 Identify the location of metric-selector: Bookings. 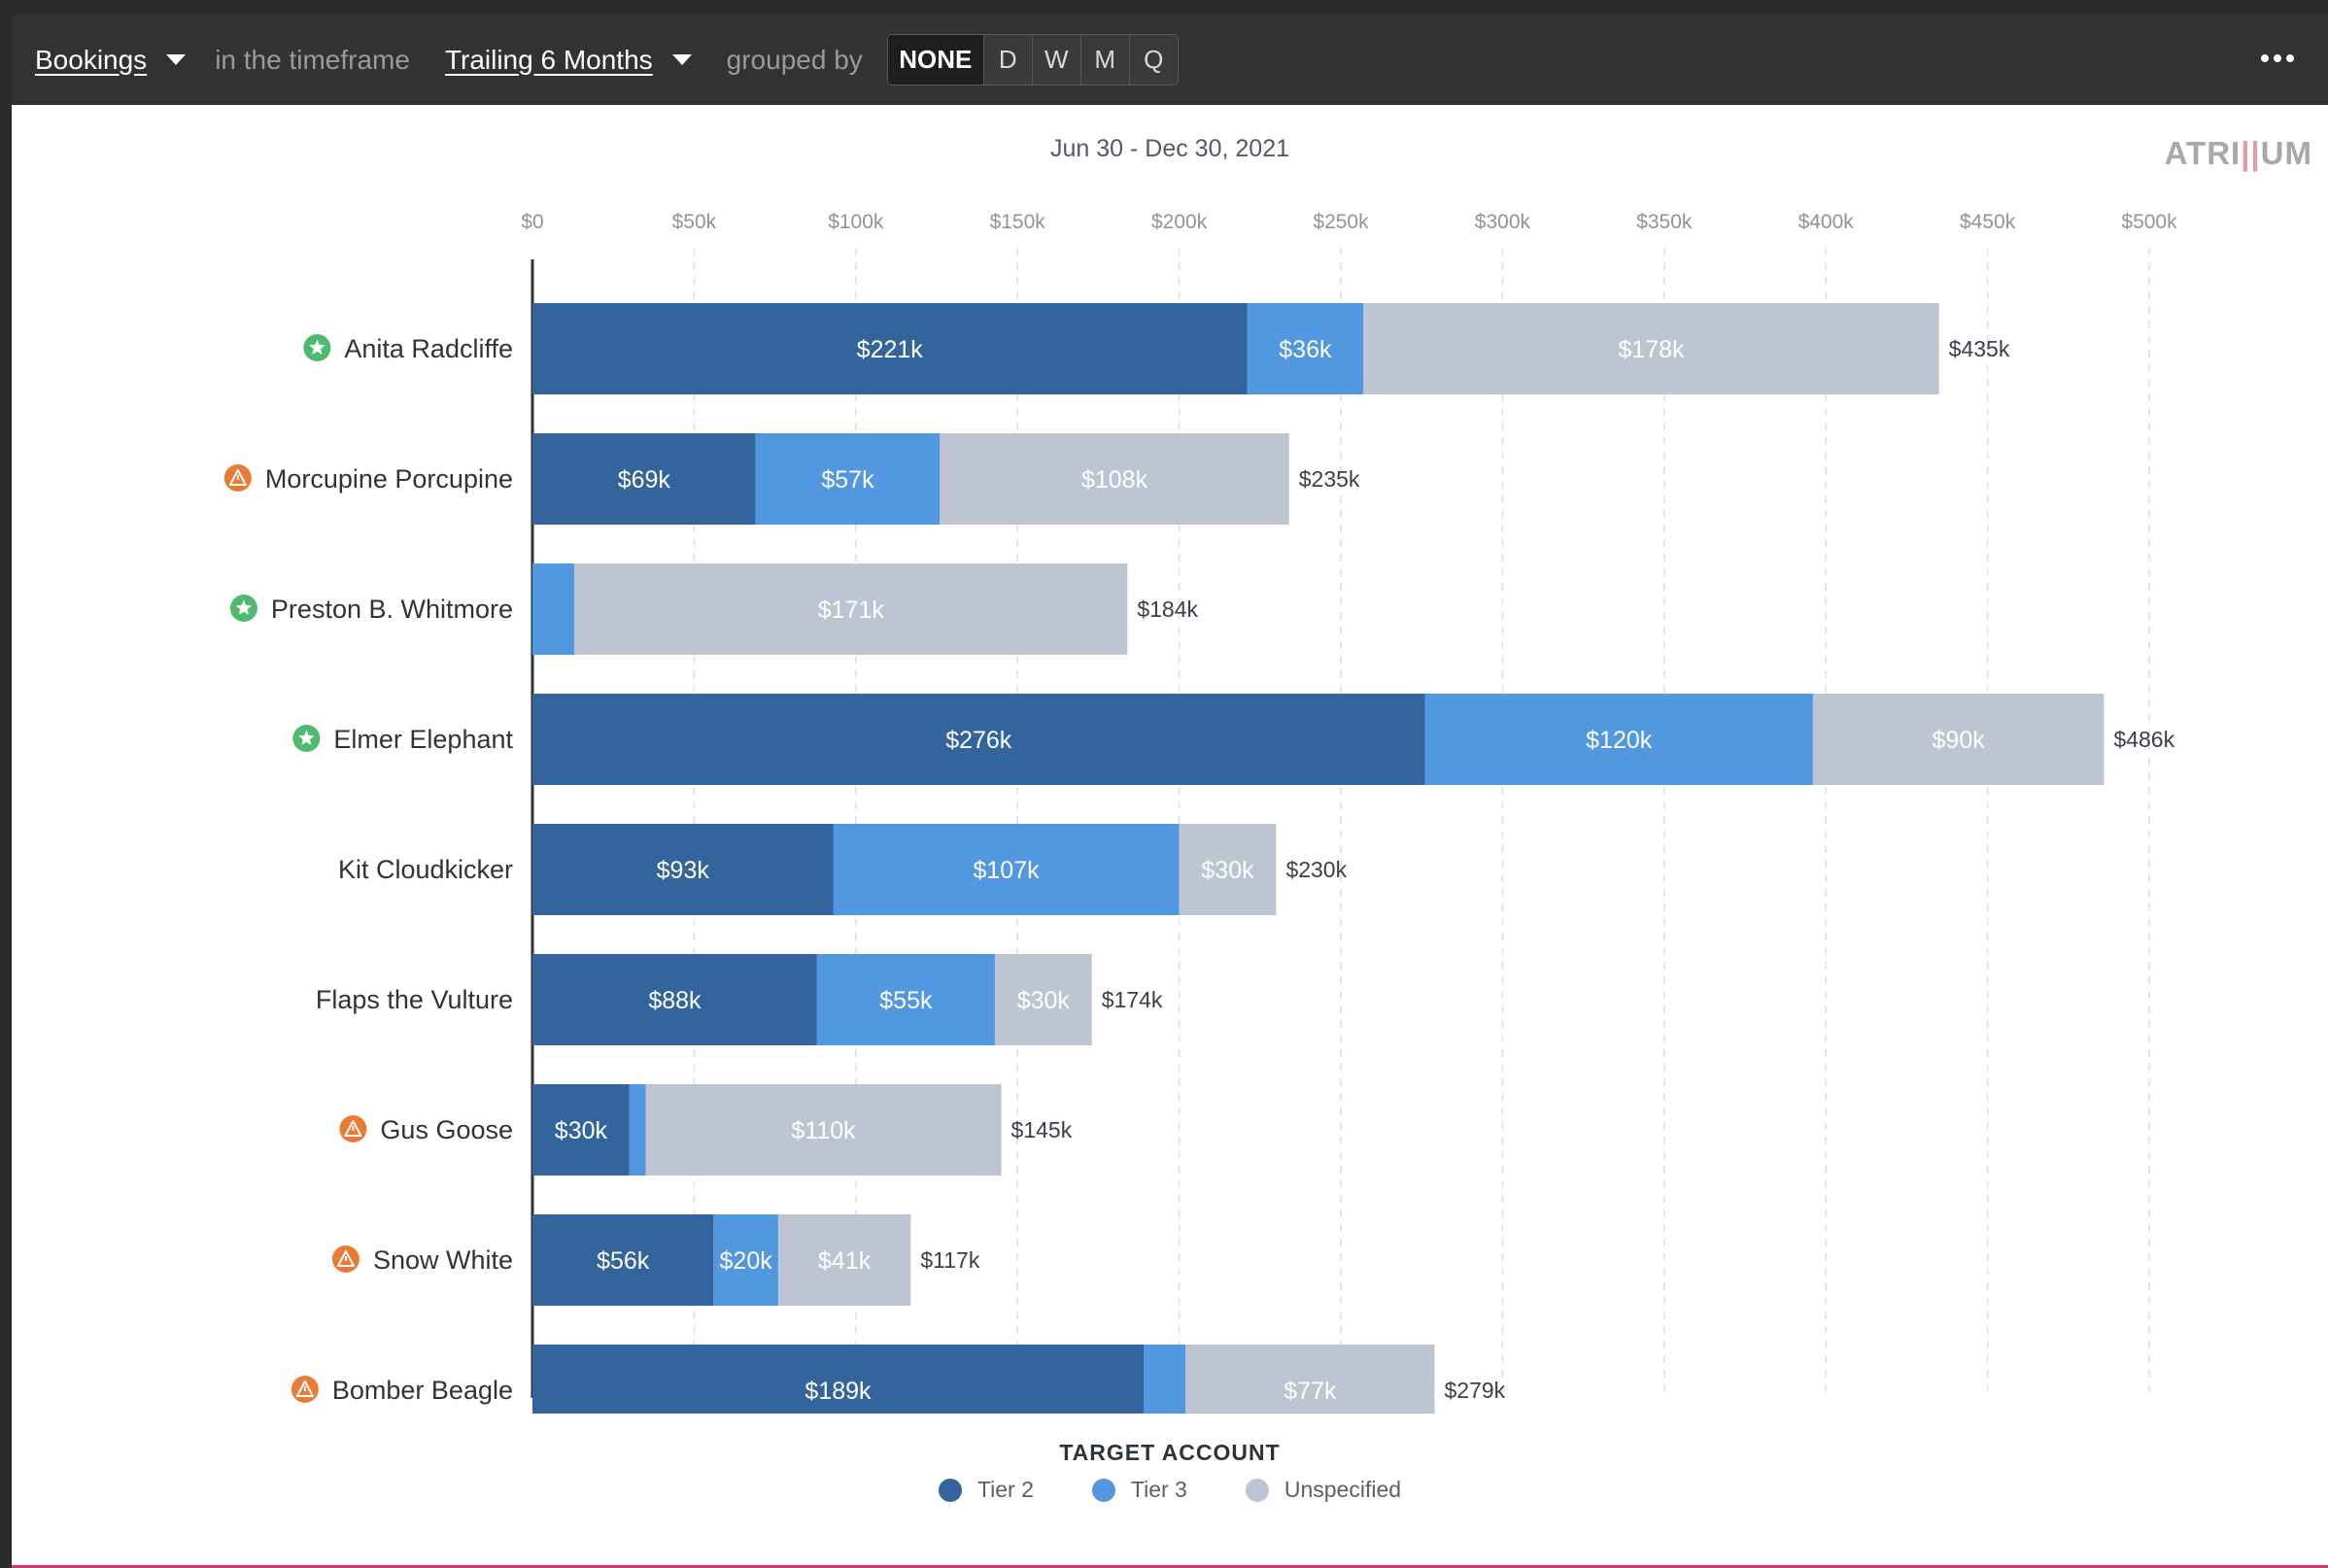
(91, 59).